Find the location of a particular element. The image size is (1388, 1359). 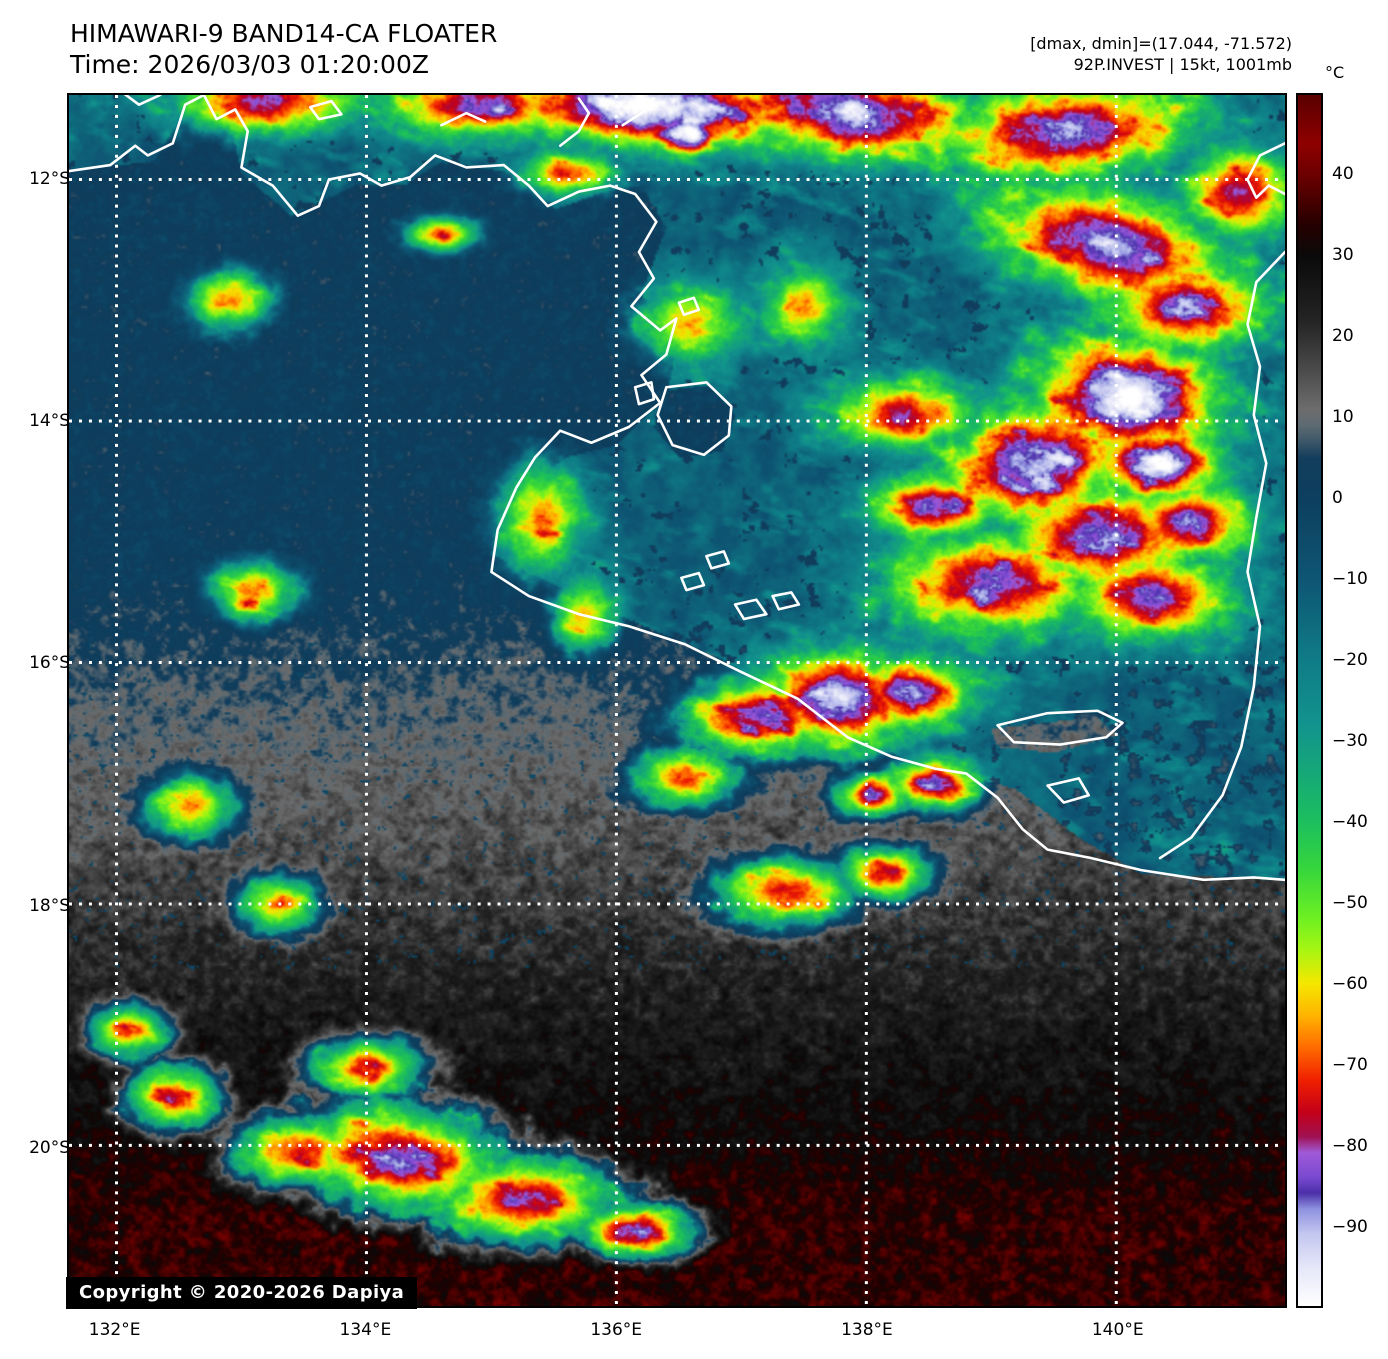

latitude-tick-label: 14°S is located at coordinates (49, 421).